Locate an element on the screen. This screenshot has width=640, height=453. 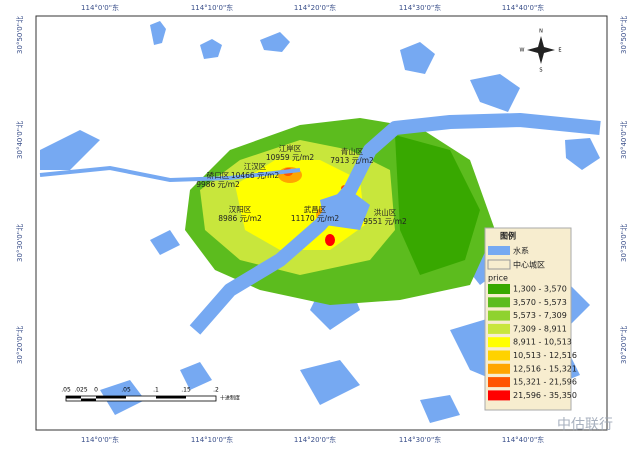
scale-bar is located at coordinates (141, 398).